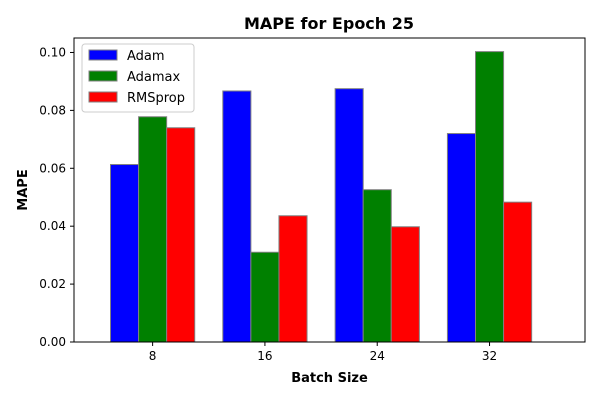 This screenshot has width=600, height=400. I want to click on legend-label-rmsprop: RMSprop, so click(156, 98).